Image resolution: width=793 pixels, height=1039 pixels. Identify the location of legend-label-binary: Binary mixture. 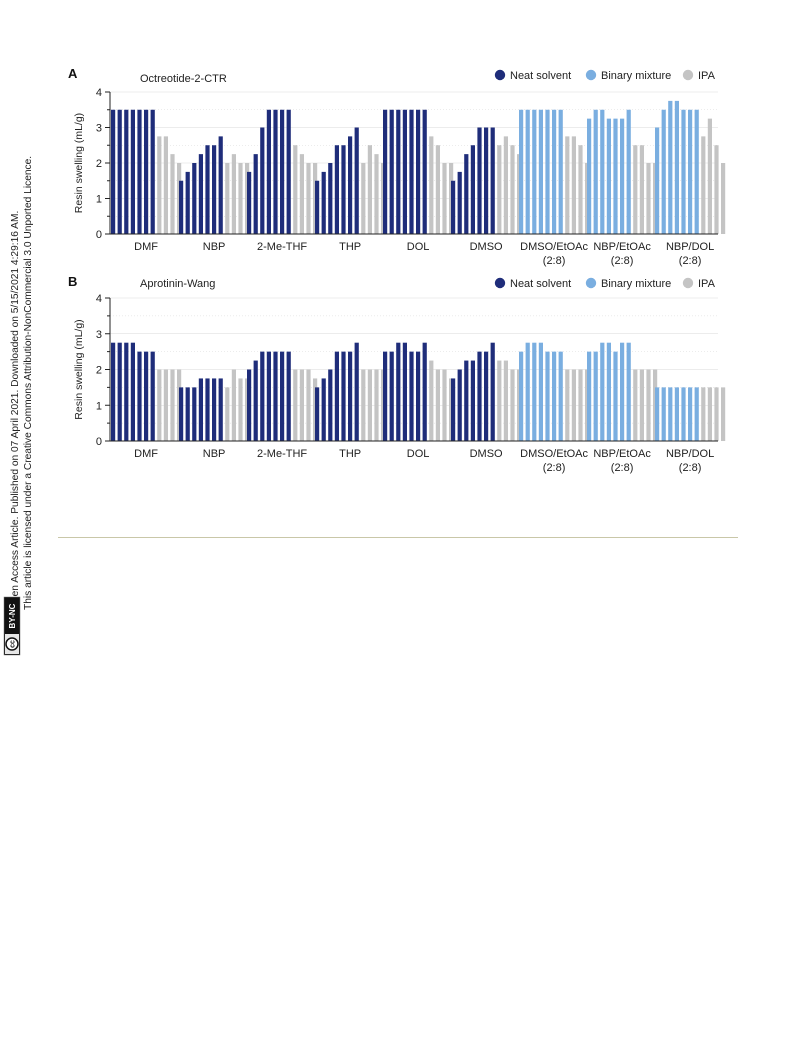
(636, 76).